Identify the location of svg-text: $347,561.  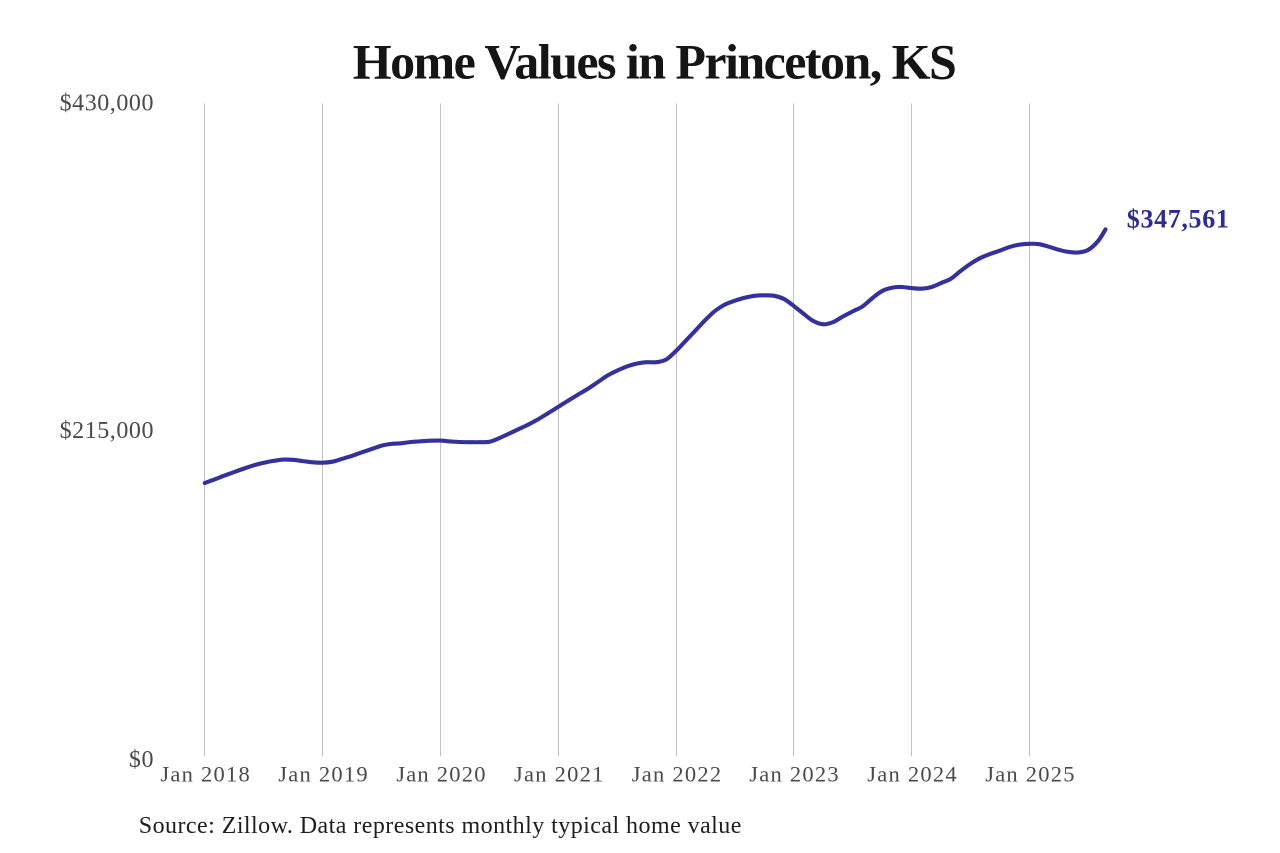
(1178, 219).